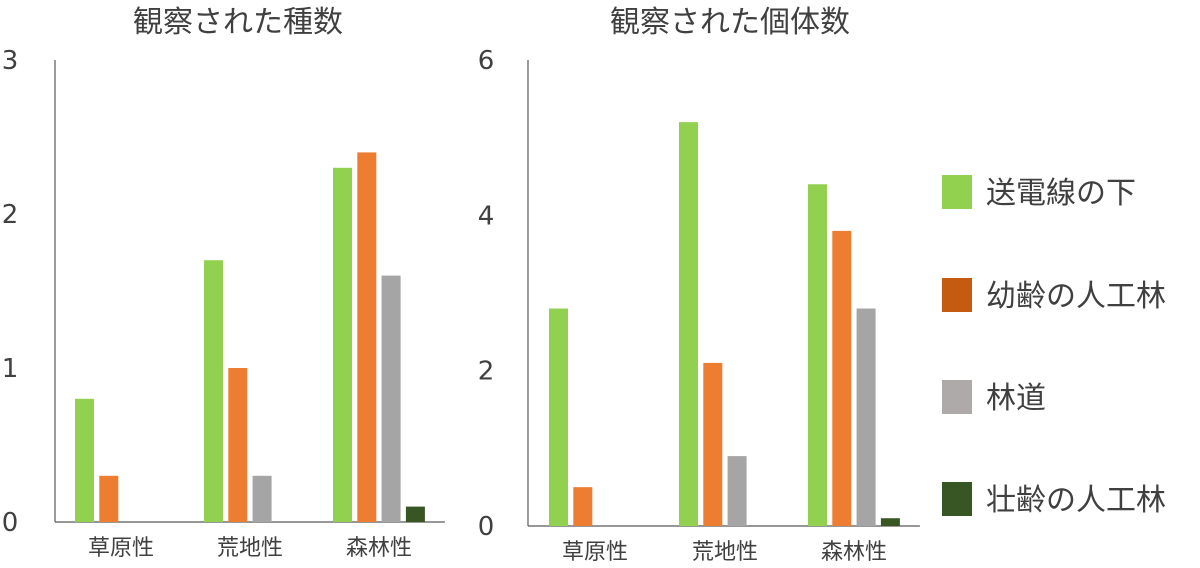  I want to click on y-tick-label: 1, so click(10, 369).